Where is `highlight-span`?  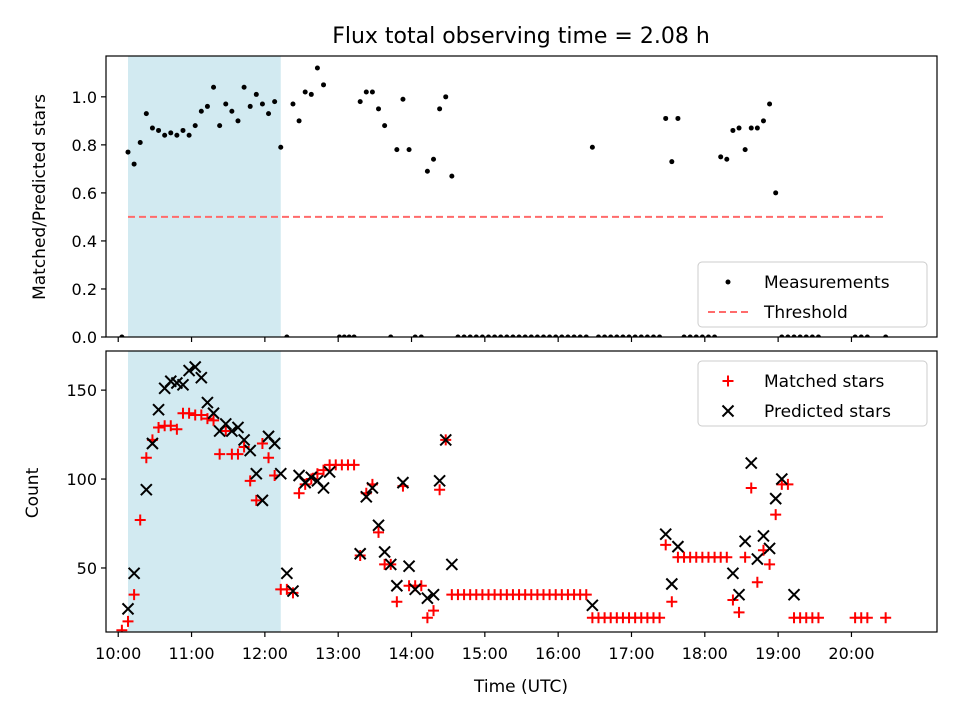 highlight-span is located at coordinates (204, 491).